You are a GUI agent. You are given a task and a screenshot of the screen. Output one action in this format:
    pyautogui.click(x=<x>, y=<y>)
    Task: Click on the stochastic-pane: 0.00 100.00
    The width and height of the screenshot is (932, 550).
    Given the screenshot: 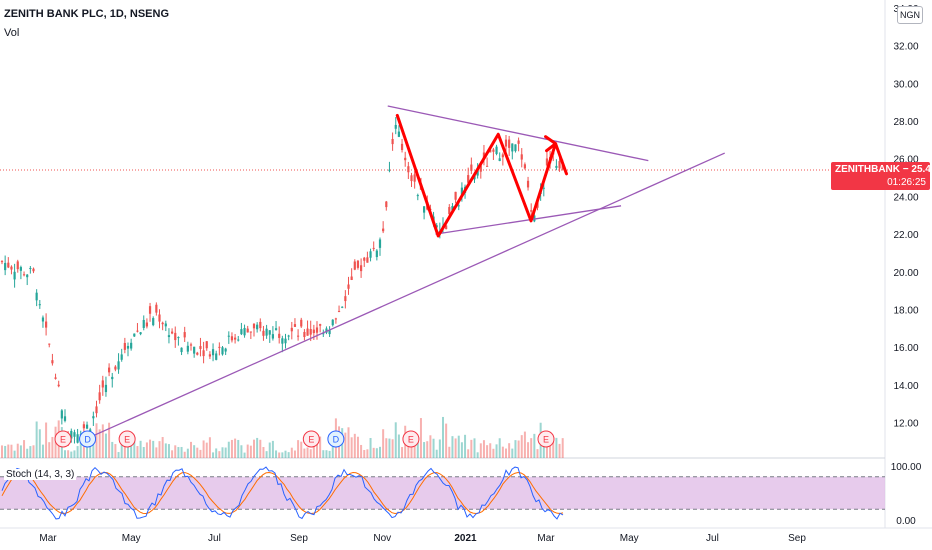 What is the action you would take?
    pyautogui.click(x=461, y=494)
    